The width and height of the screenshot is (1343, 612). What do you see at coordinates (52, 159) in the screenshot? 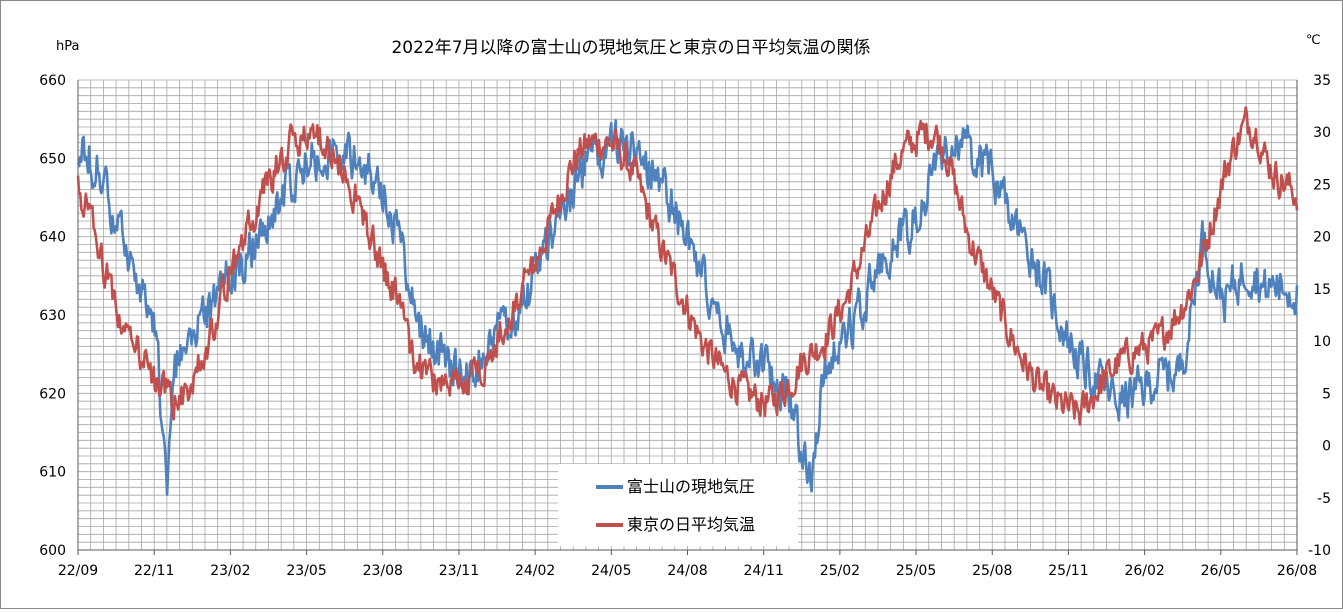
I see `left-tick-label: 650` at bounding box center [52, 159].